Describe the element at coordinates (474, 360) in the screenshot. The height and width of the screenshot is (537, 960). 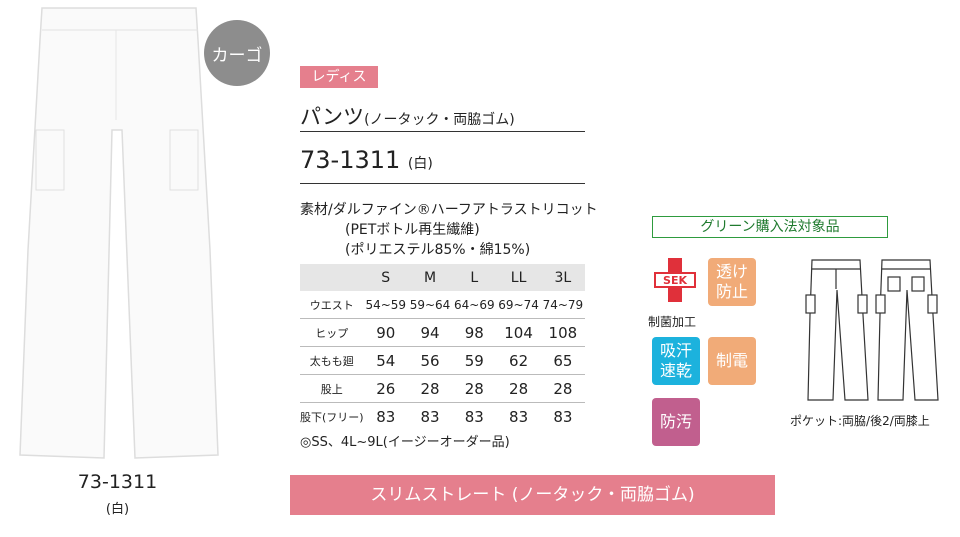
I see `table-cell: 59` at that location.